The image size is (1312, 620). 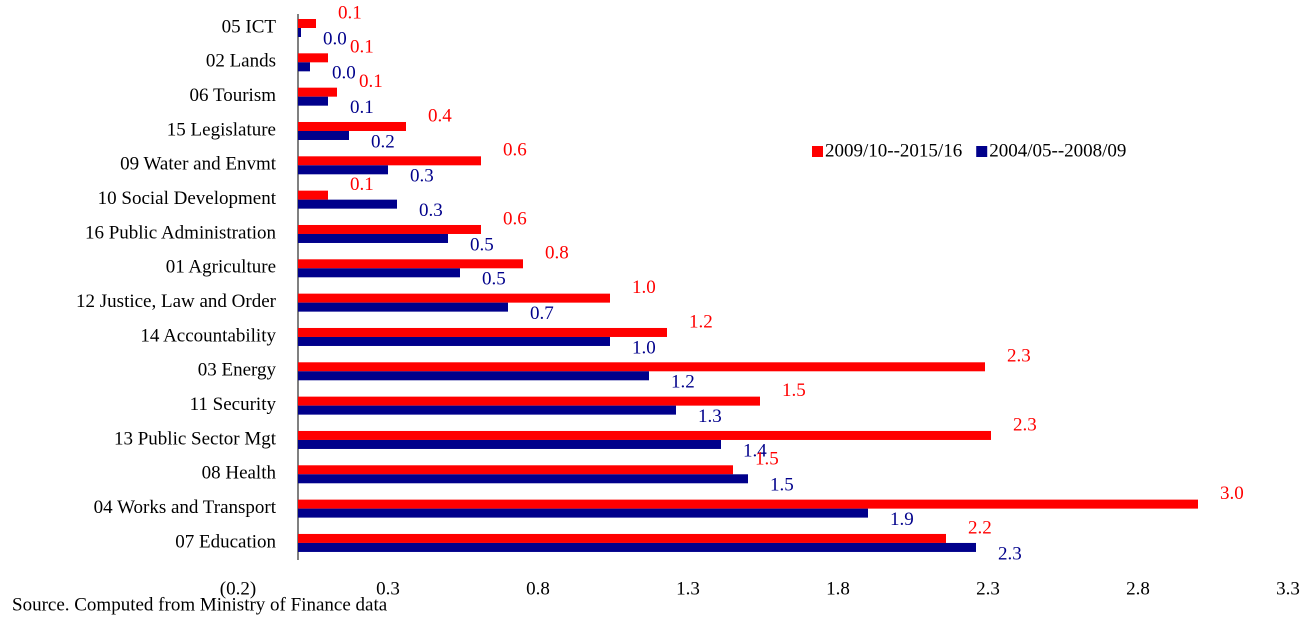 I want to click on y-tick-label: 10 Social Development, so click(x=187, y=198).